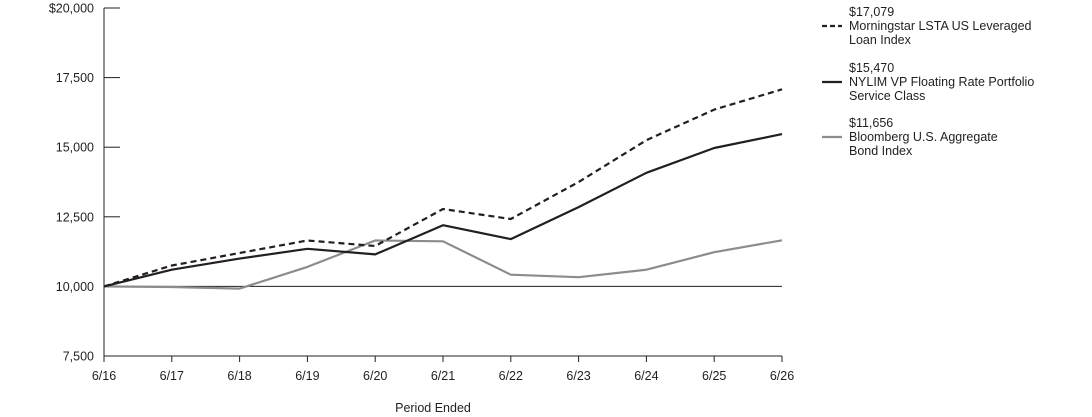 This screenshot has height=417, width=1092. Describe the element at coordinates (941, 82) in the screenshot. I see `legend-label-1: NYLIM VP Floating Rate Portfolio` at that location.